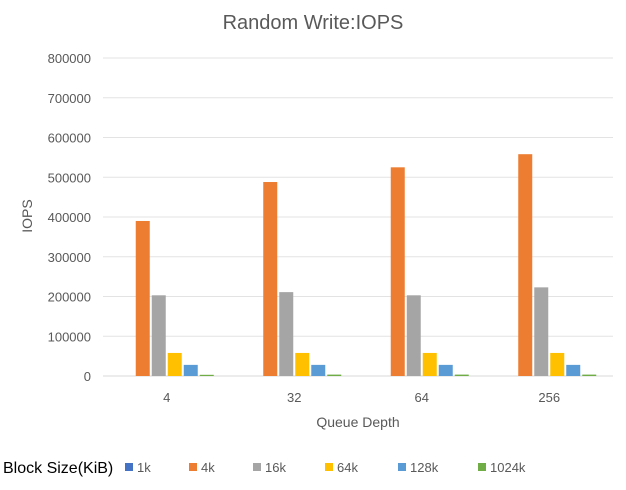 The width and height of the screenshot is (626, 490). I want to click on y-tick-label: 600000, so click(69, 138).